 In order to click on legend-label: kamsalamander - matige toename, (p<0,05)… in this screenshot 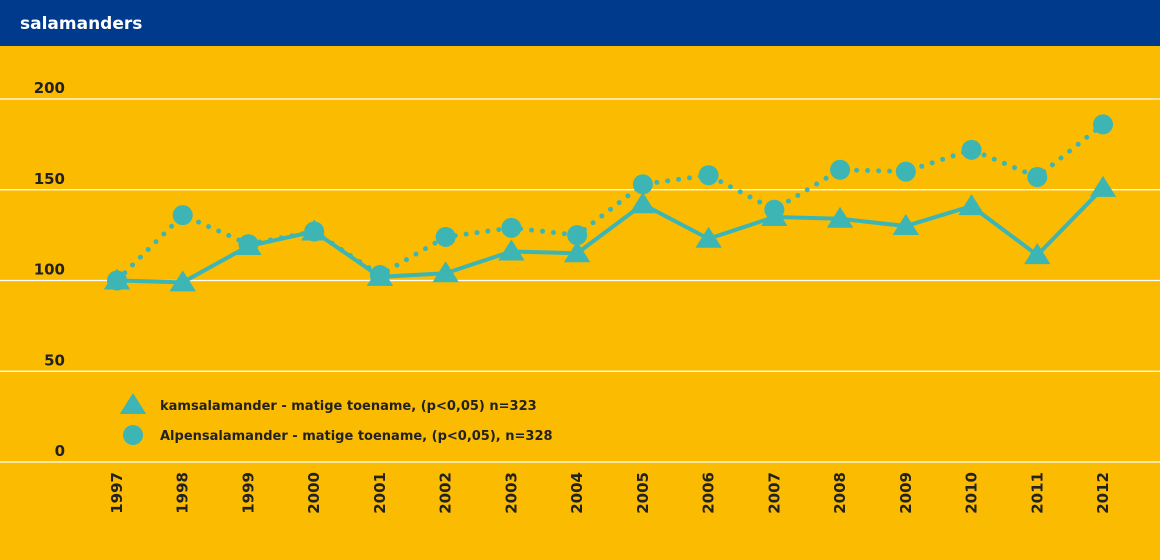, I will do `click(348, 406)`.